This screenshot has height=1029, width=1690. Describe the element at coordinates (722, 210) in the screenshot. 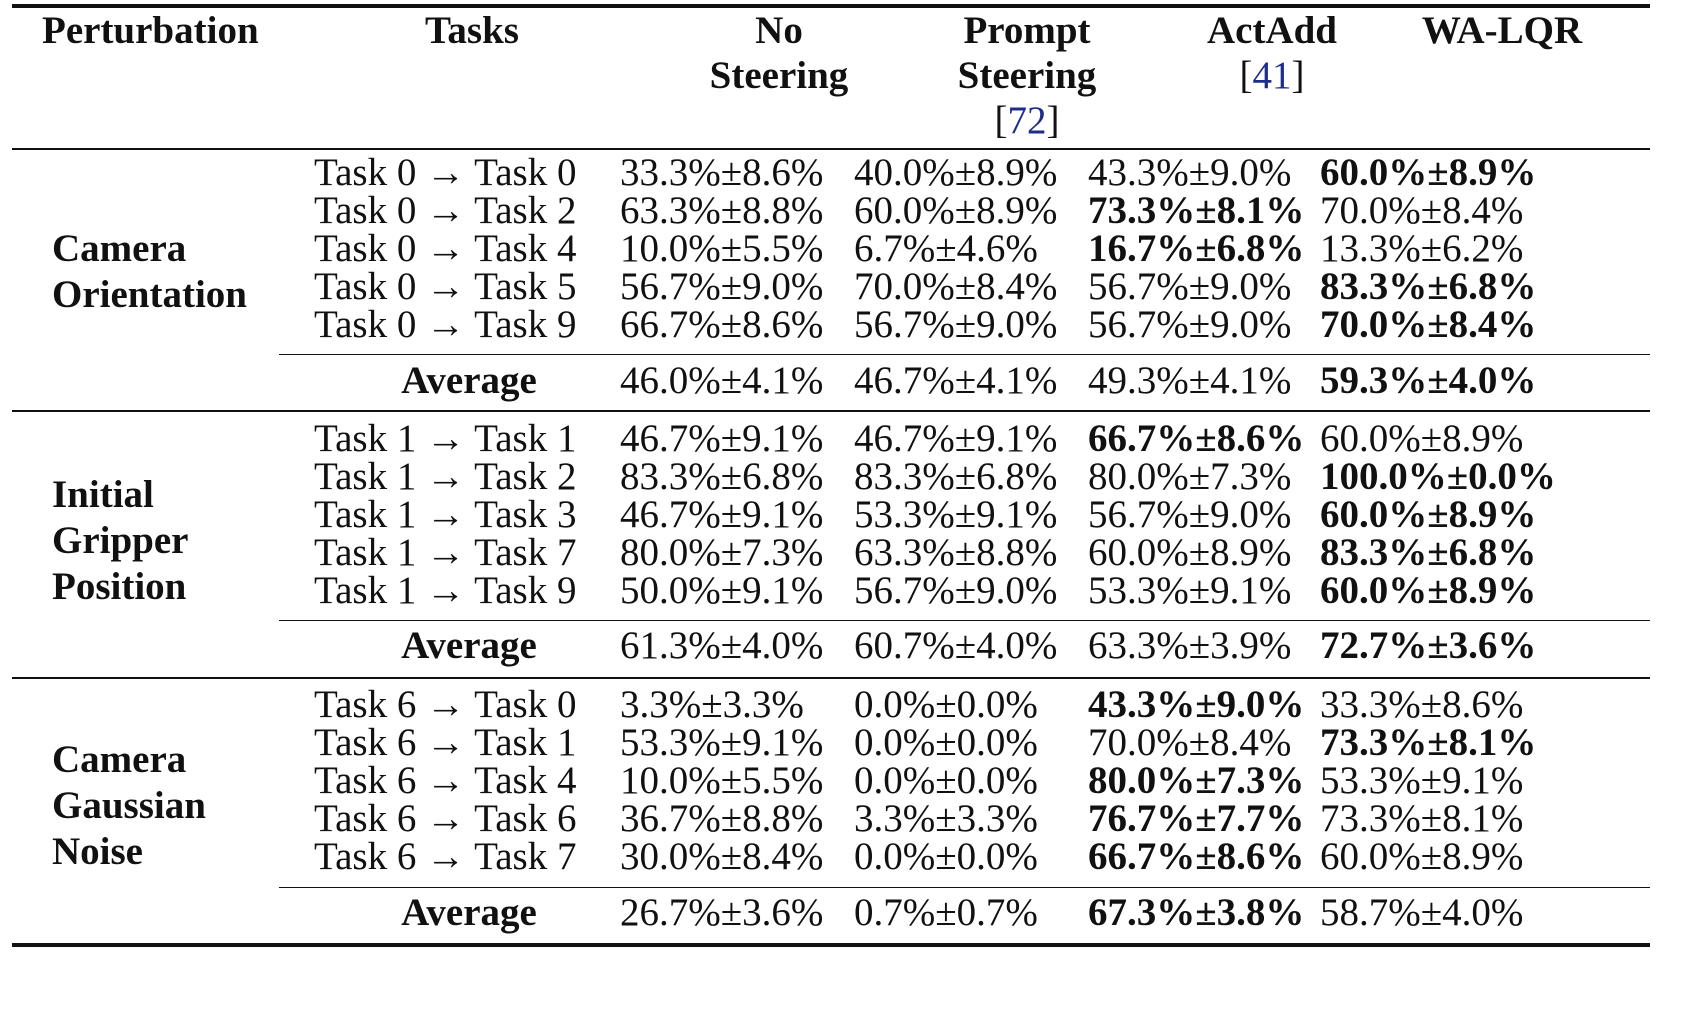

I see `no-steering-cell: 63.3%±8.8%` at that location.